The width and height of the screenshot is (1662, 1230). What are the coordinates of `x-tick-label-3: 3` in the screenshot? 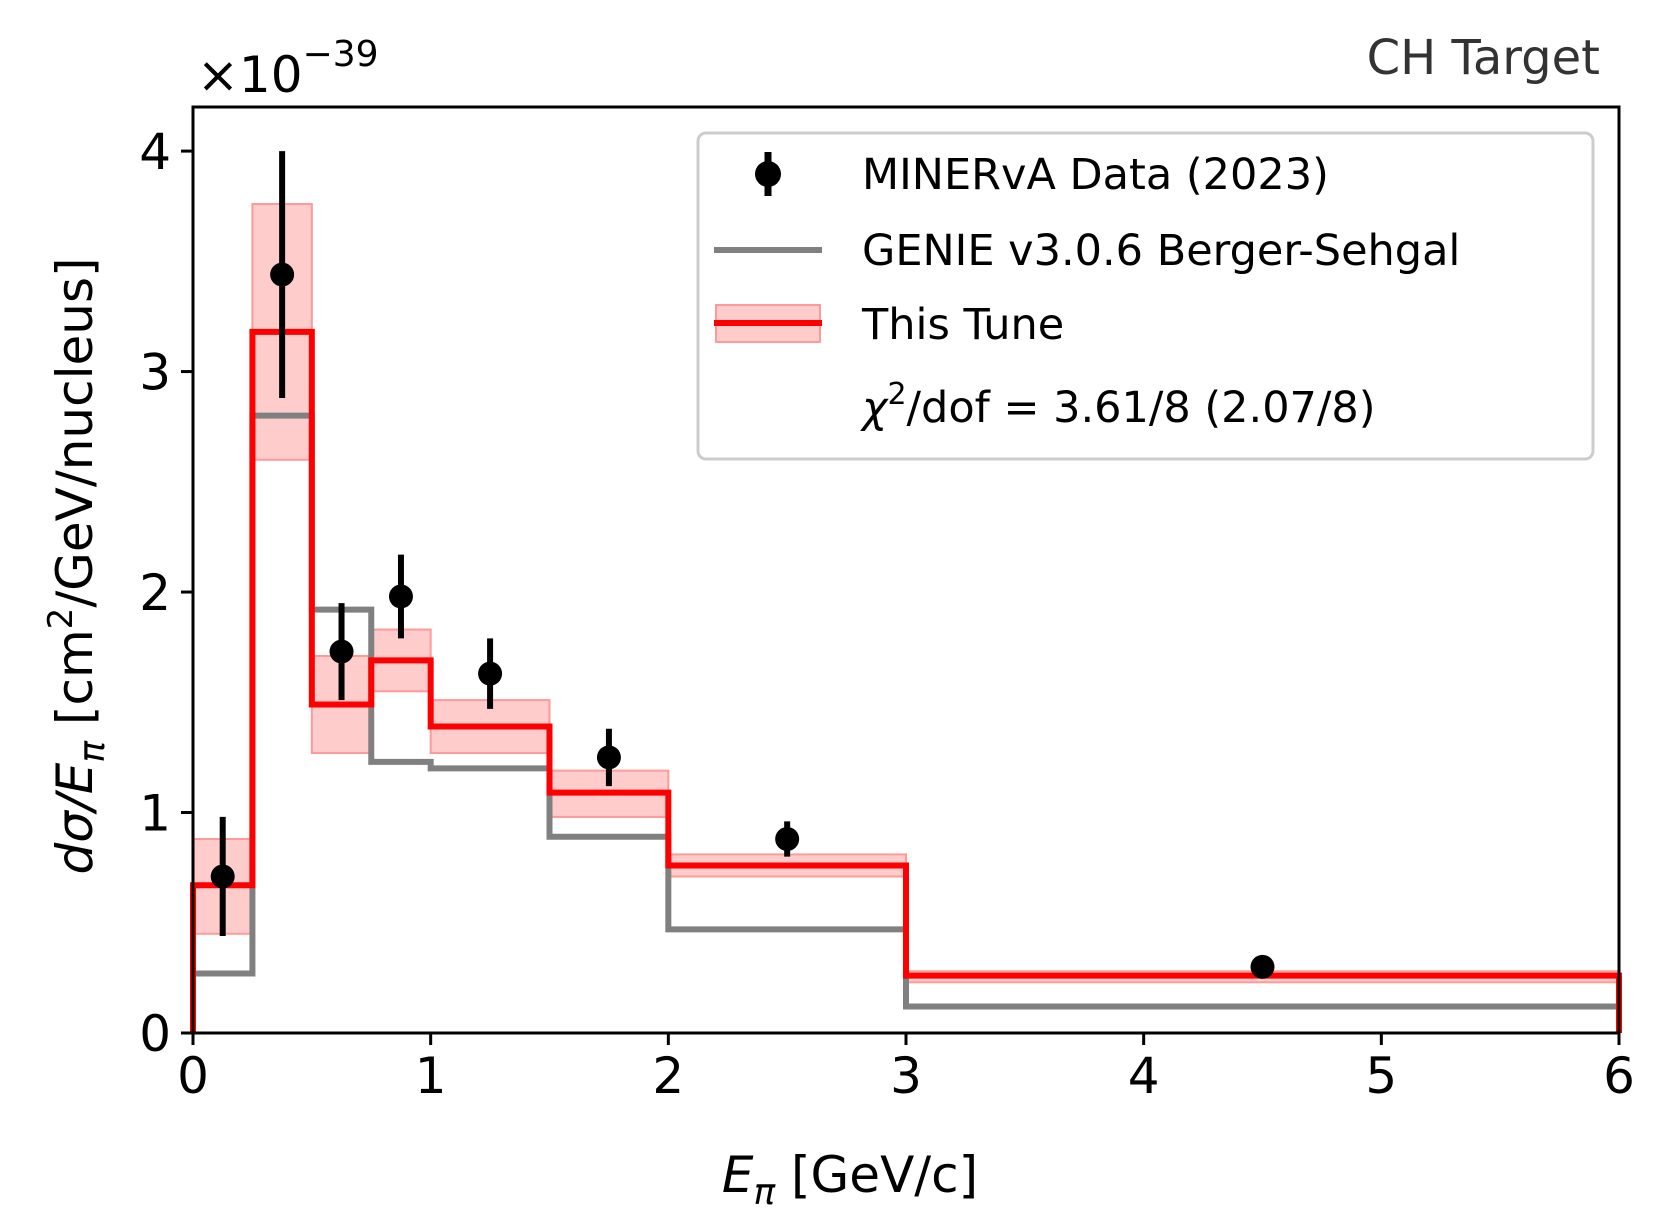 It's located at (906, 1076).